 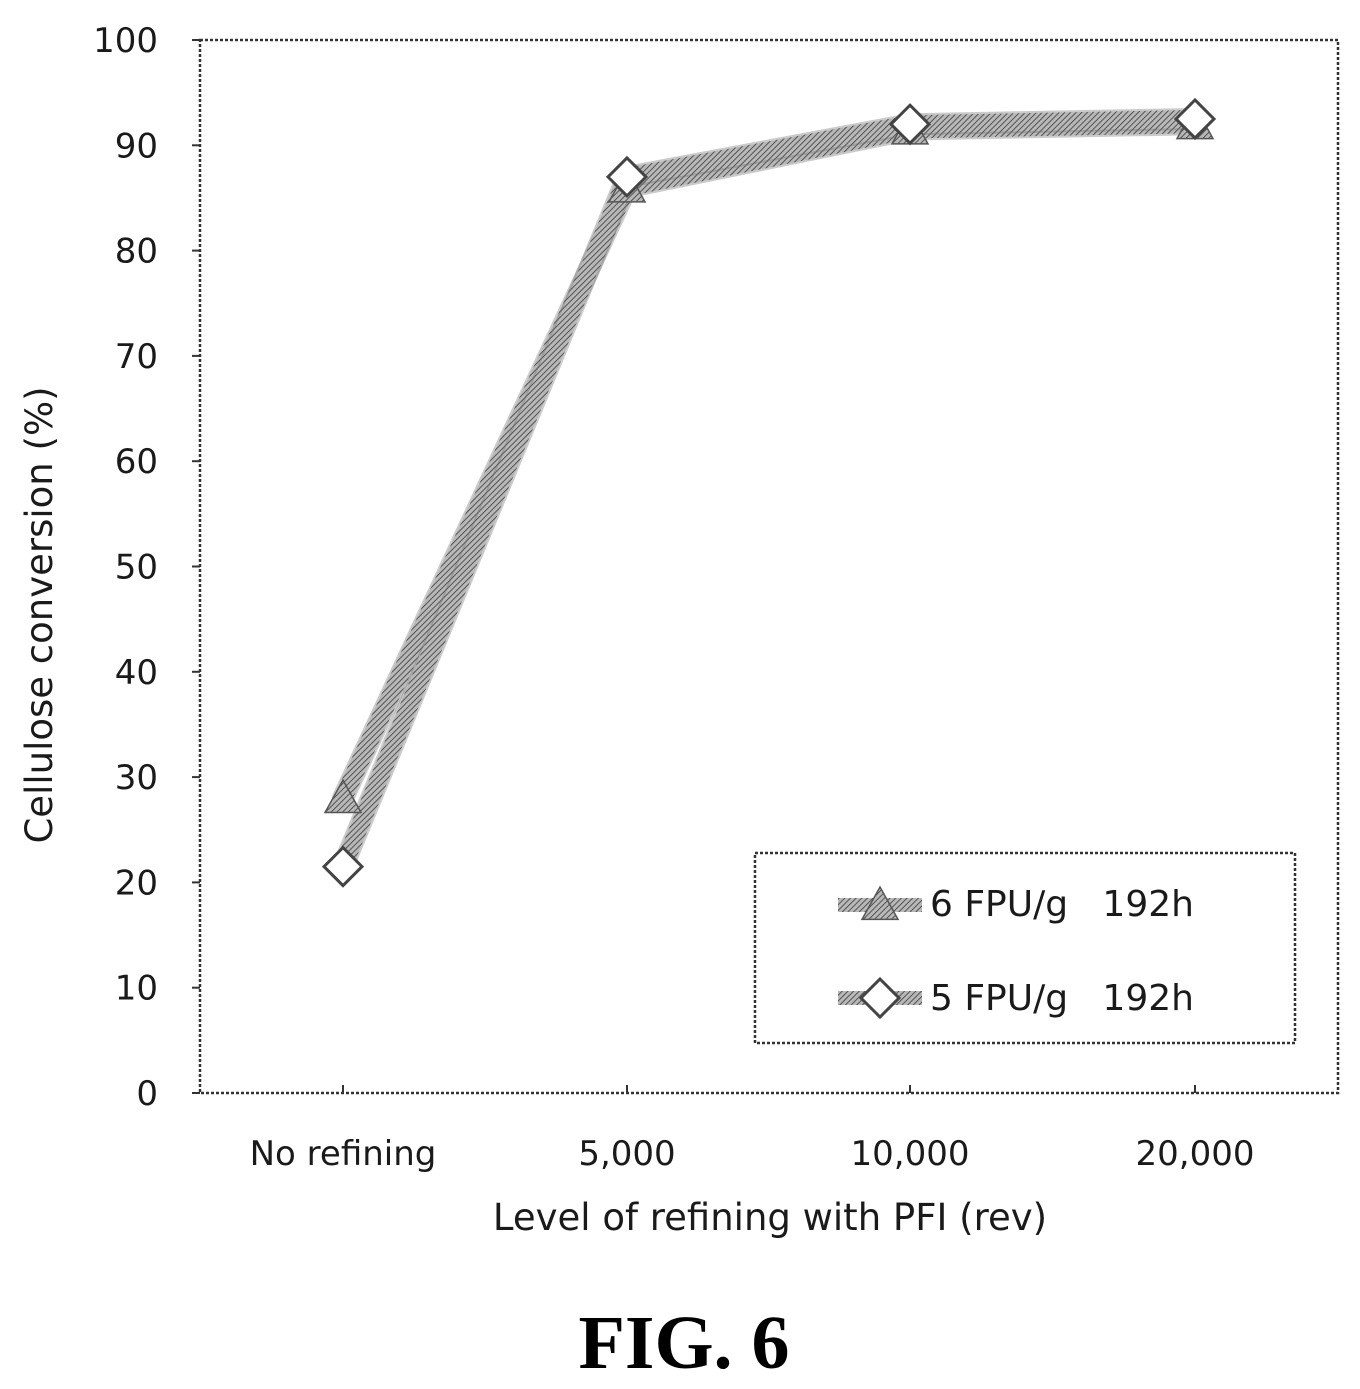 I want to click on legend-marker-diamond, so click(x=880, y=998).